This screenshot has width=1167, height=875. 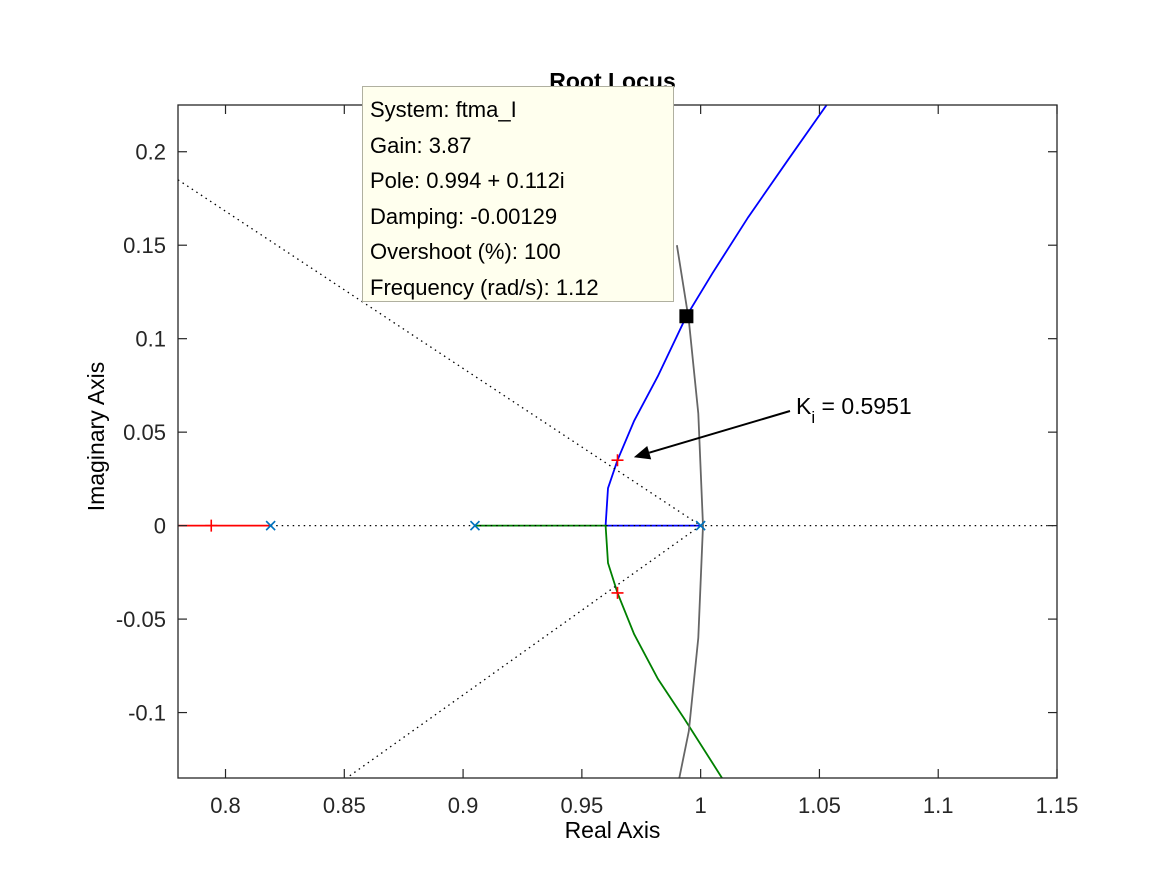 What do you see at coordinates (150, 152) in the screenshot?
I see `y-tick-label: 0.2` at bounding box center [150, 152].